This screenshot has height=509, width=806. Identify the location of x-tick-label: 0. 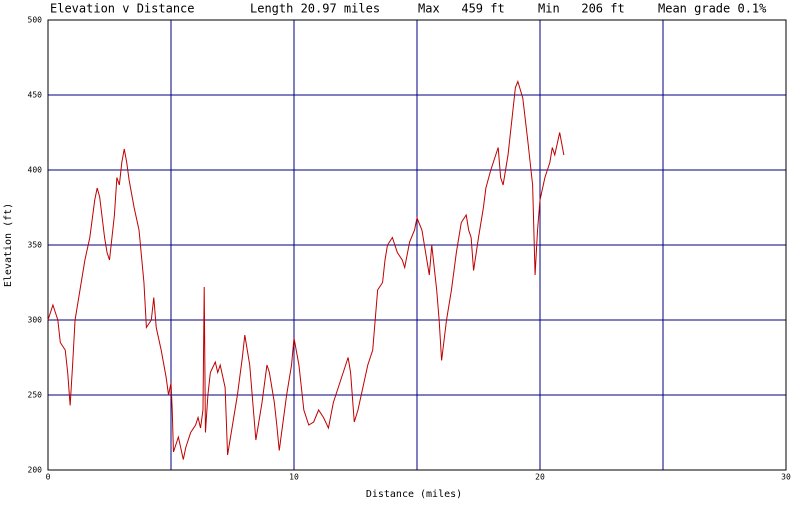
(48, 477).